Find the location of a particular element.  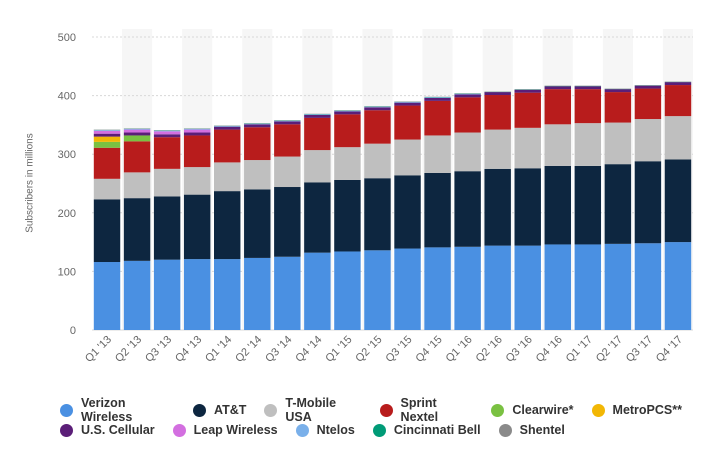

x-tick-label: Q4 '13 is located at coordinates (188, 349).